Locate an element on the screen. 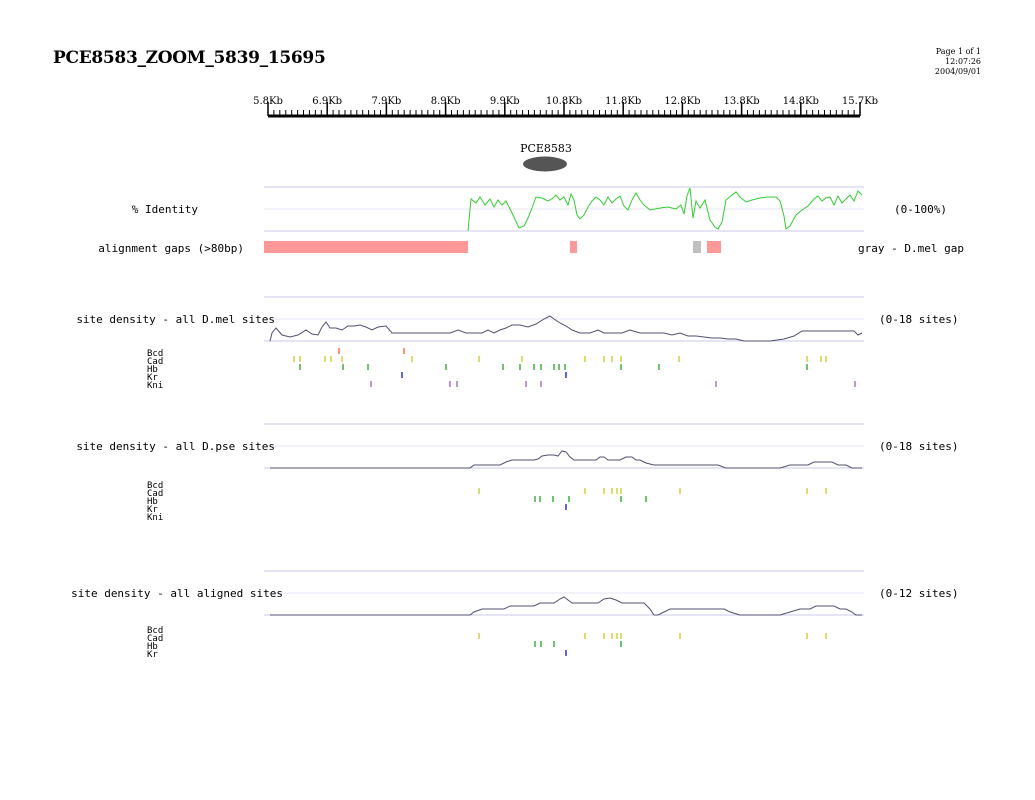 This screenshot has height=800, width=1035. print-date: 2004/09/01 is located at coordinates (957, 71).